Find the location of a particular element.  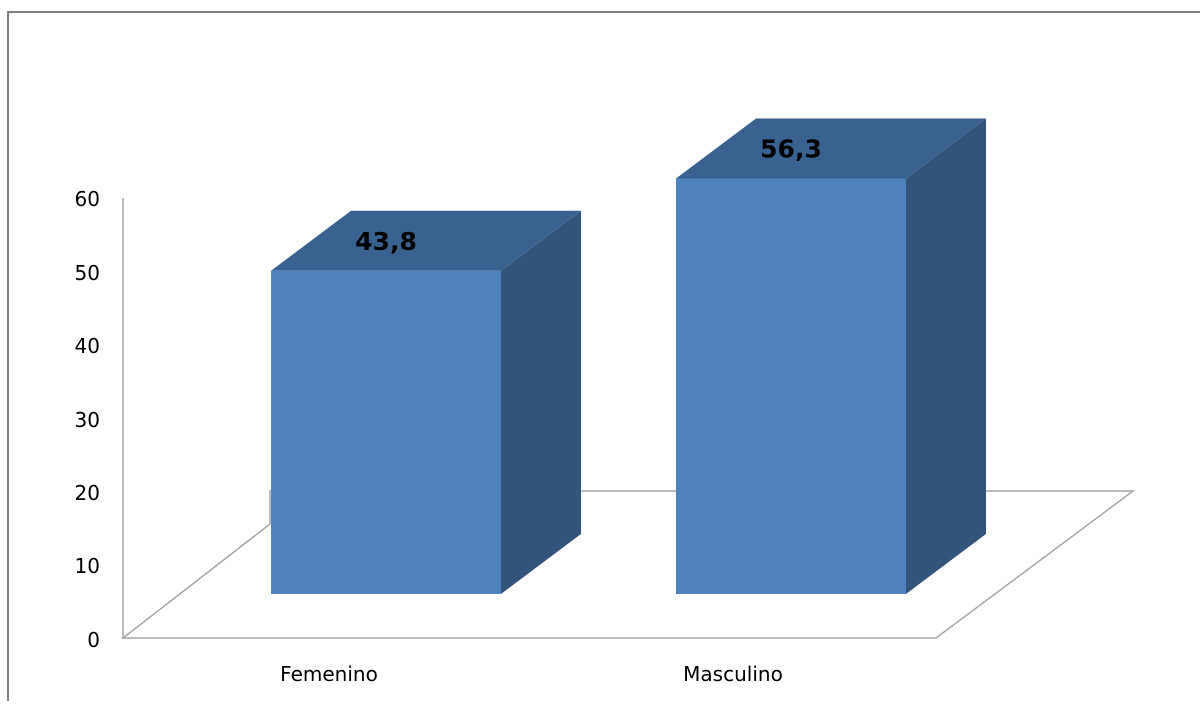

data-label-masculino: 56,3 is located at coordinates (791, 149).